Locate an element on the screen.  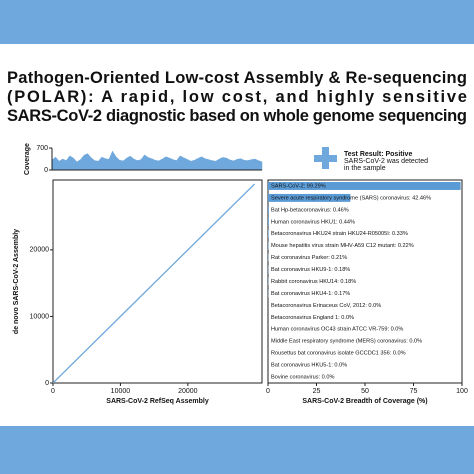
y-tick-label: 20000 is located at coordinates (40, 250).